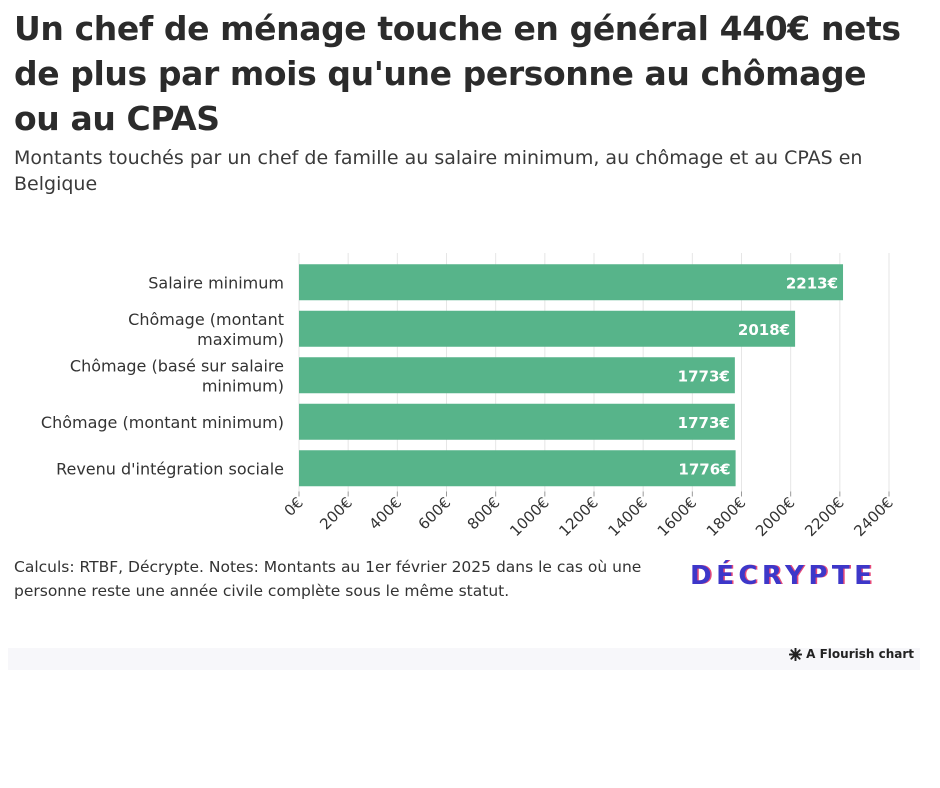 The image size is (940, 788). Describe the element at coordinates (177, 375) in the screenshot. I see `category-label: Chômage (basé sur salaire minimum)` at that location.